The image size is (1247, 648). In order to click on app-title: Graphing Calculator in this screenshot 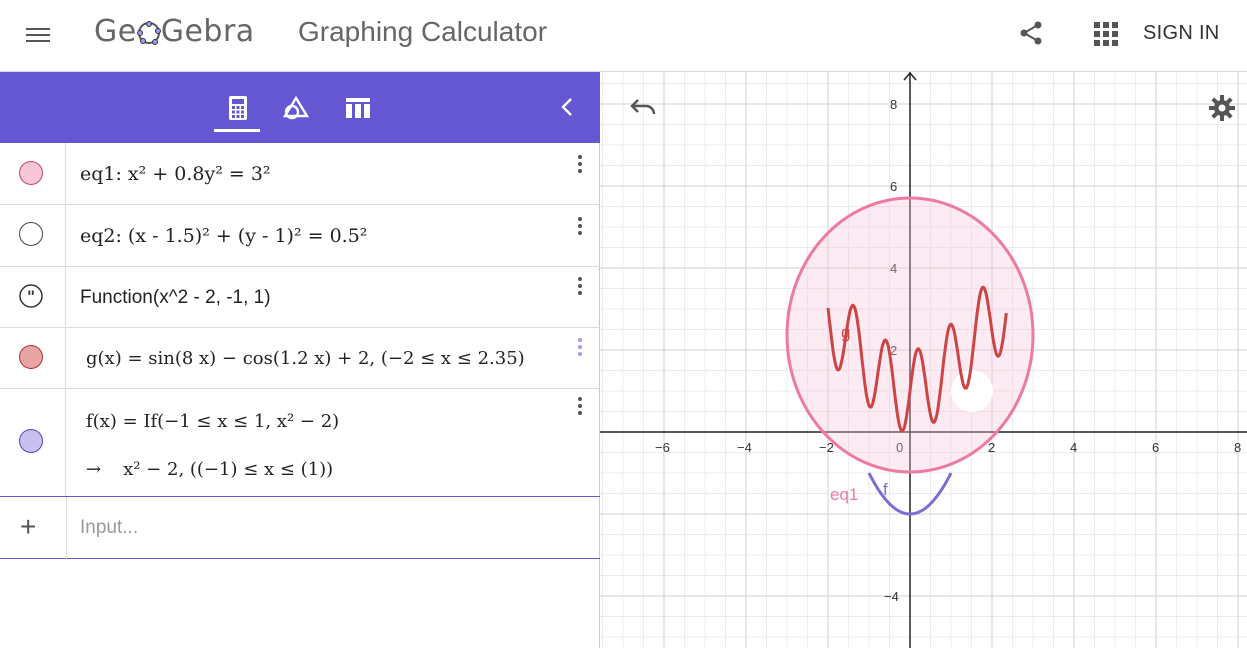, I will do `click(423, 31)`.